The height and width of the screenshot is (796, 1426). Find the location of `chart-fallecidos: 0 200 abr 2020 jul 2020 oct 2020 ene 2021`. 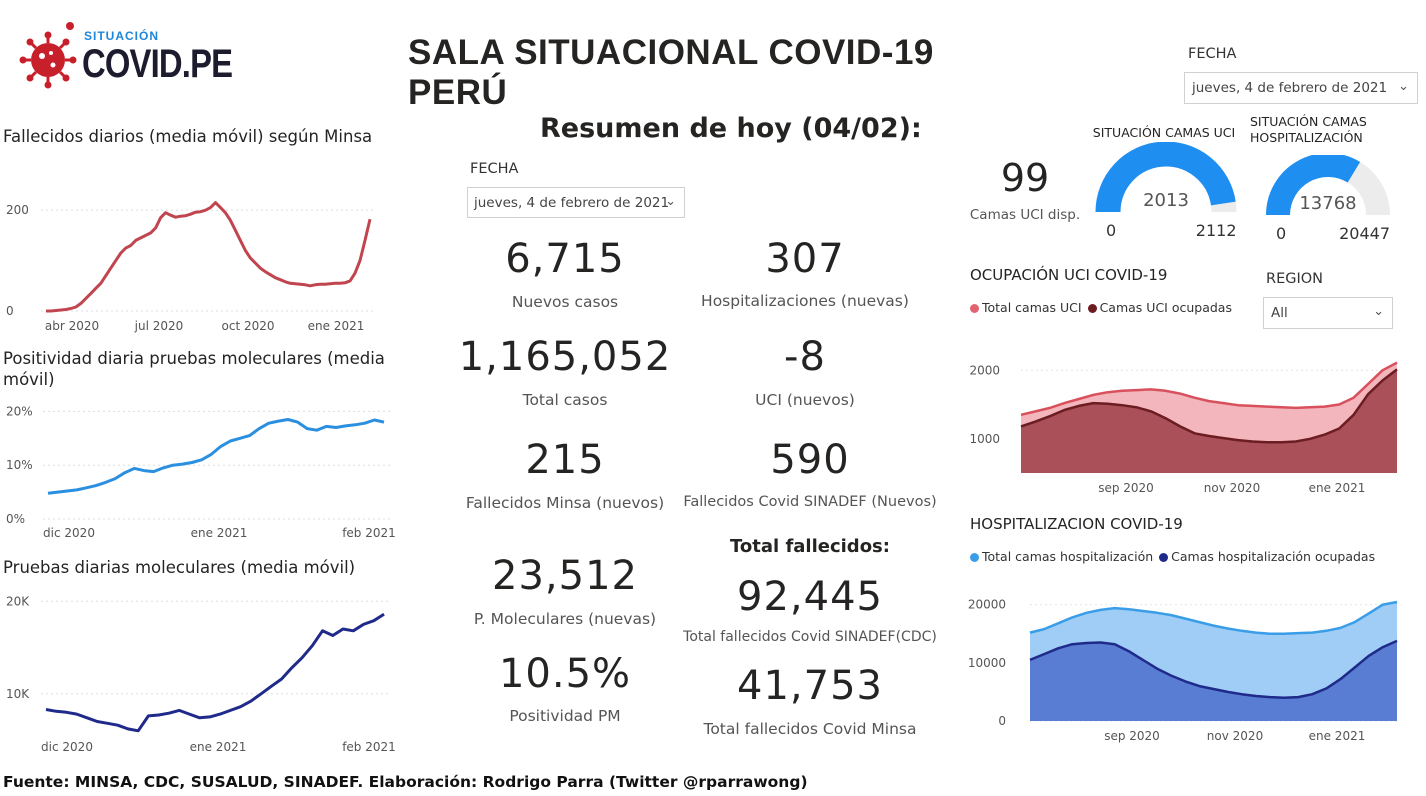

chart-fallecidos: 0 200 abr 2020 jul 2020 oct 2020 ene 2021 is located at coordinates (191, 267).